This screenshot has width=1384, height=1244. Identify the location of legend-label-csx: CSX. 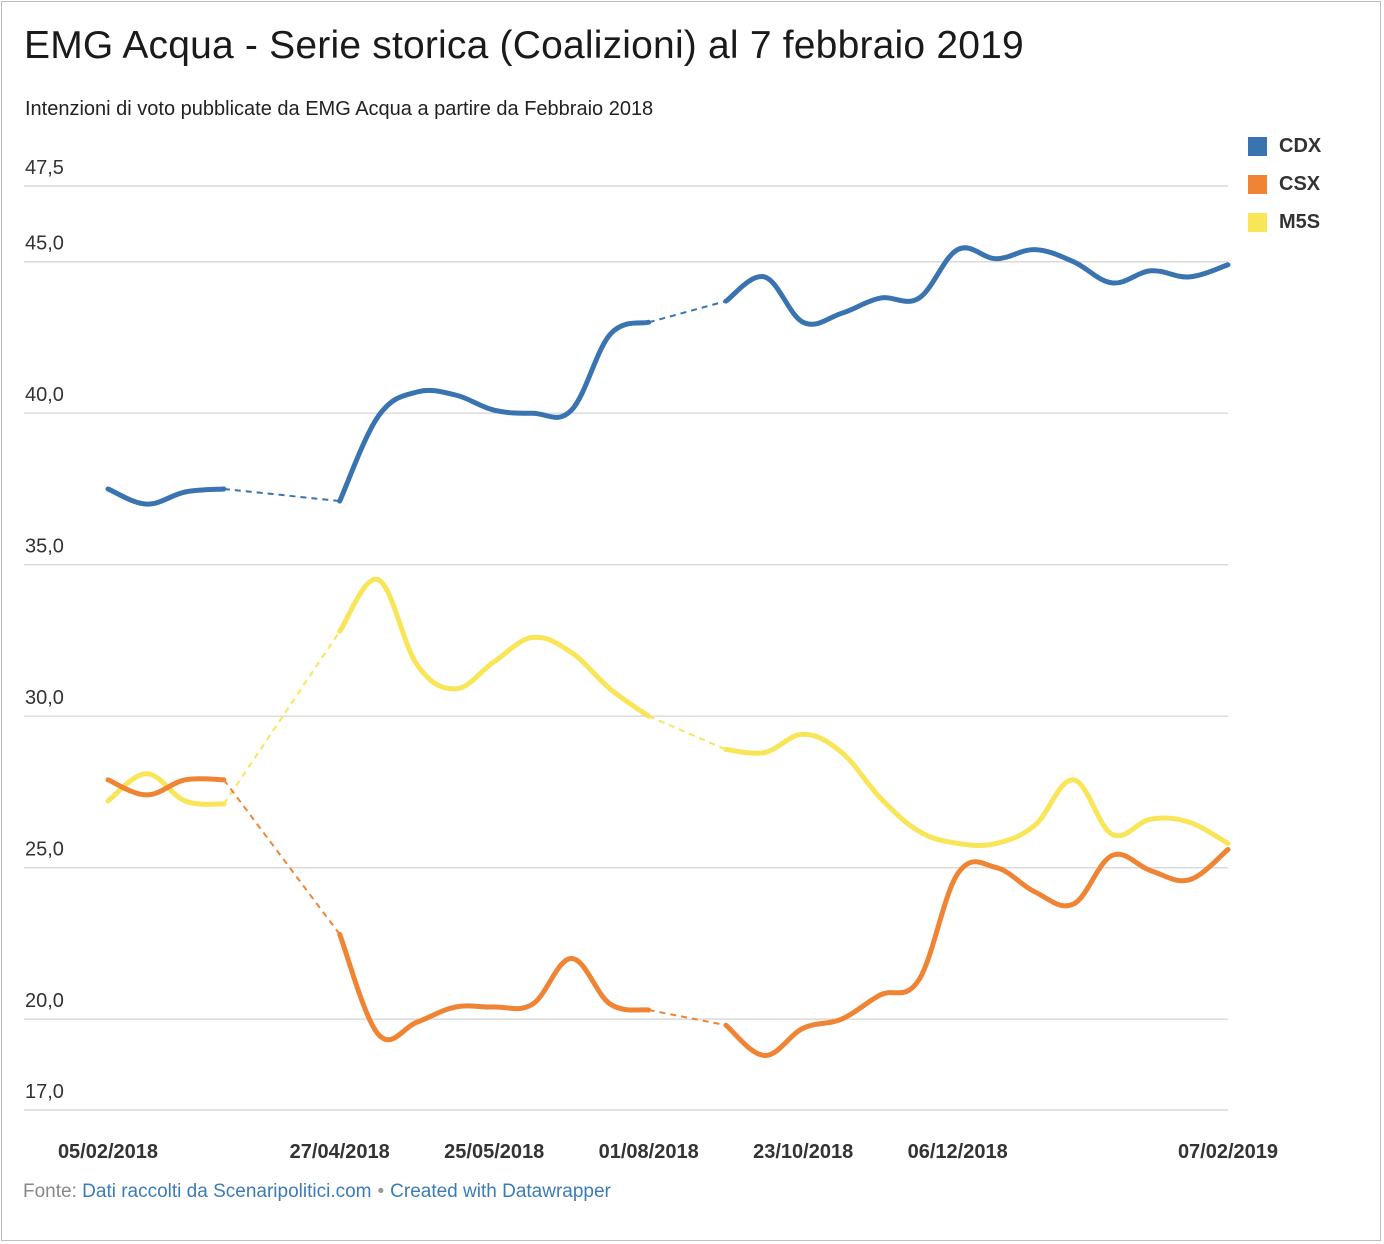
(1300, 183).